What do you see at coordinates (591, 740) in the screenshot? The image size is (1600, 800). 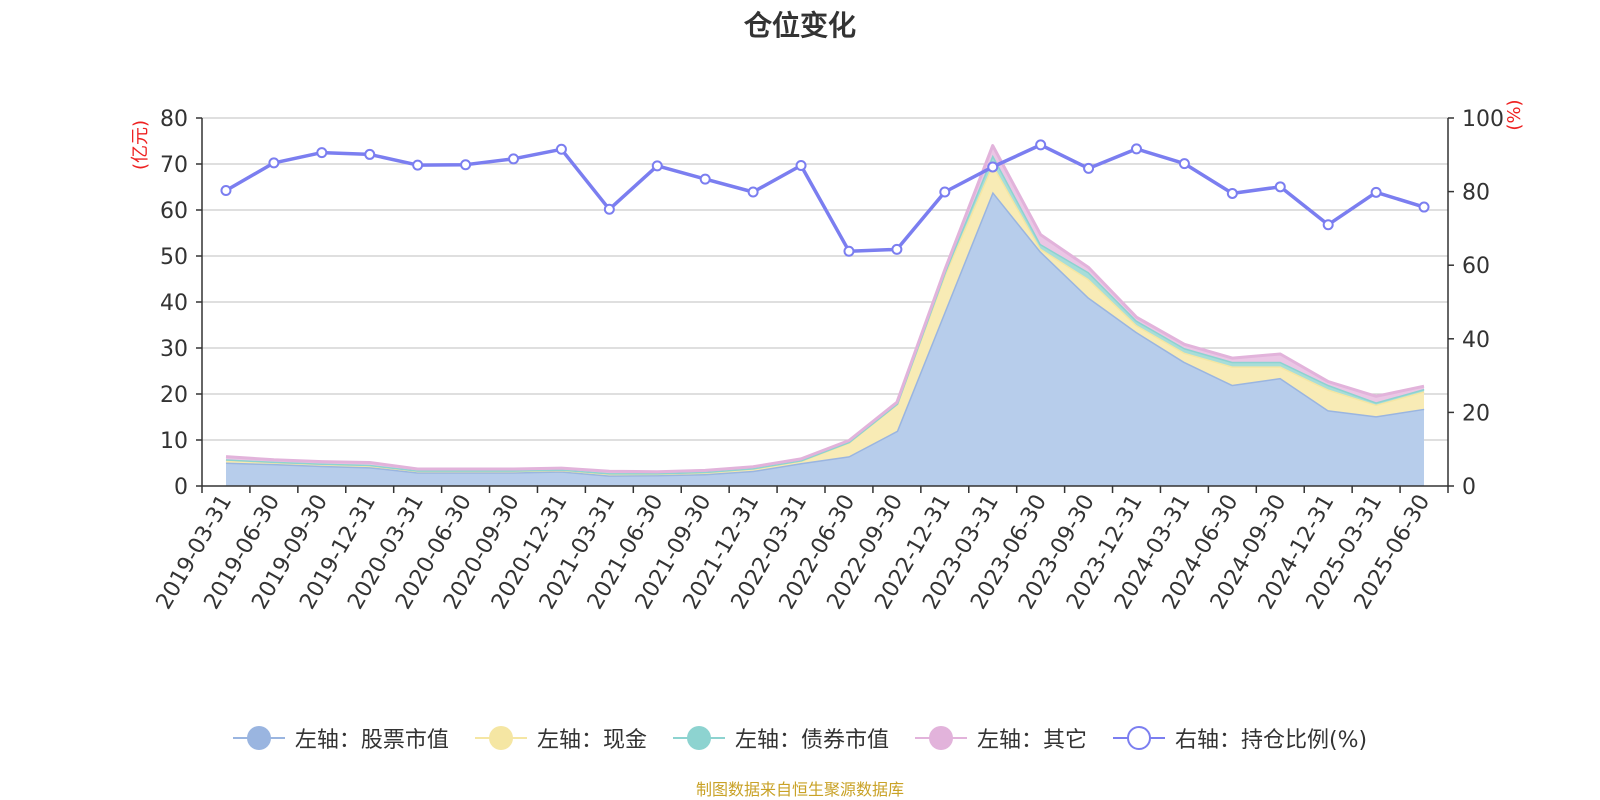 I see `legend-label: 左轴：现金` at bounding box center [591, 740].